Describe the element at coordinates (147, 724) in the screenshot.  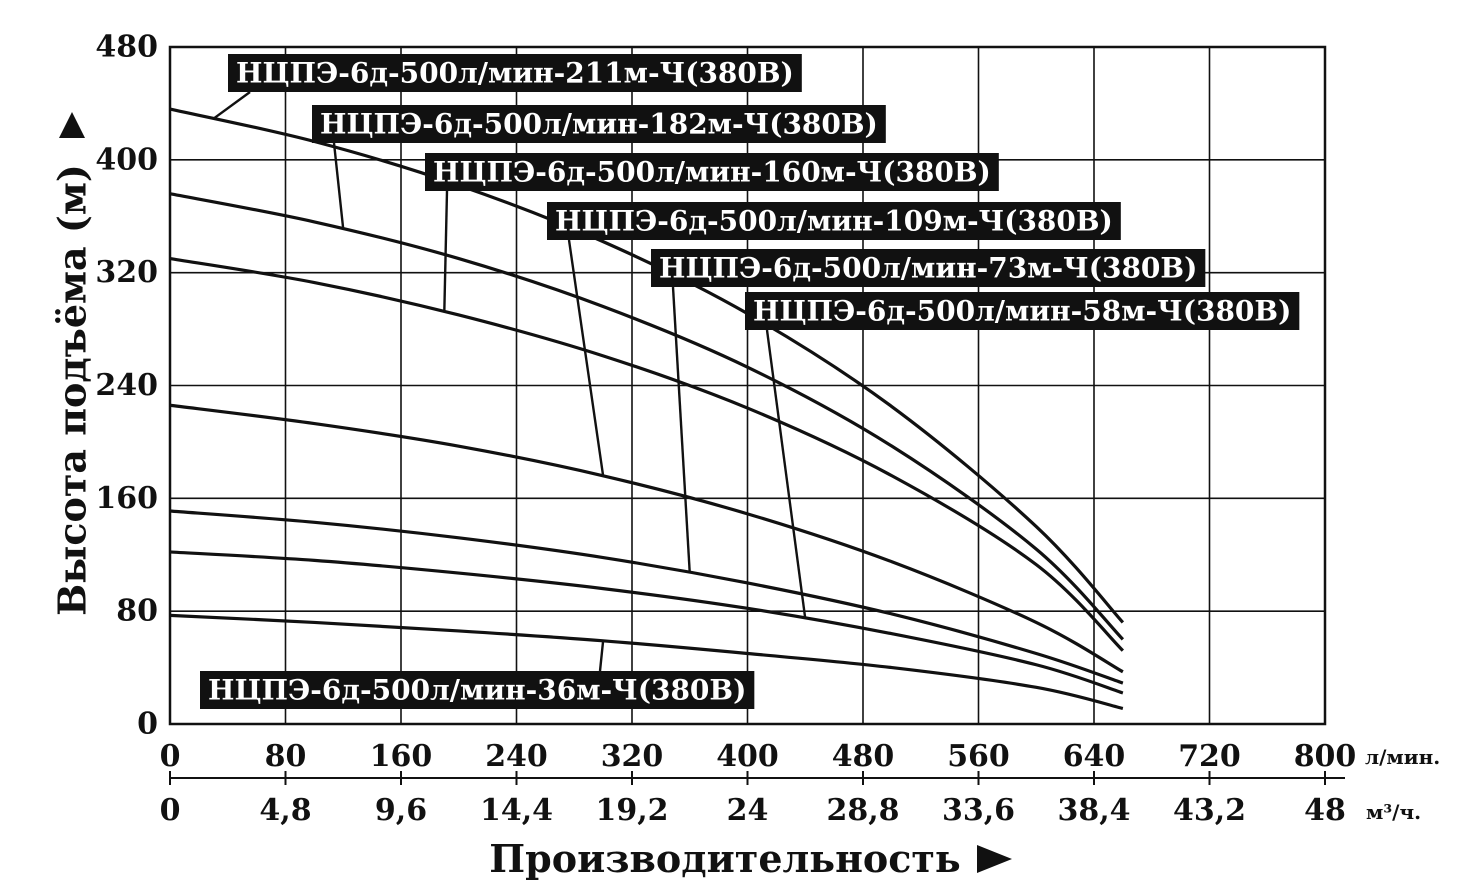
I see `y-tick-label: 0` at that location.